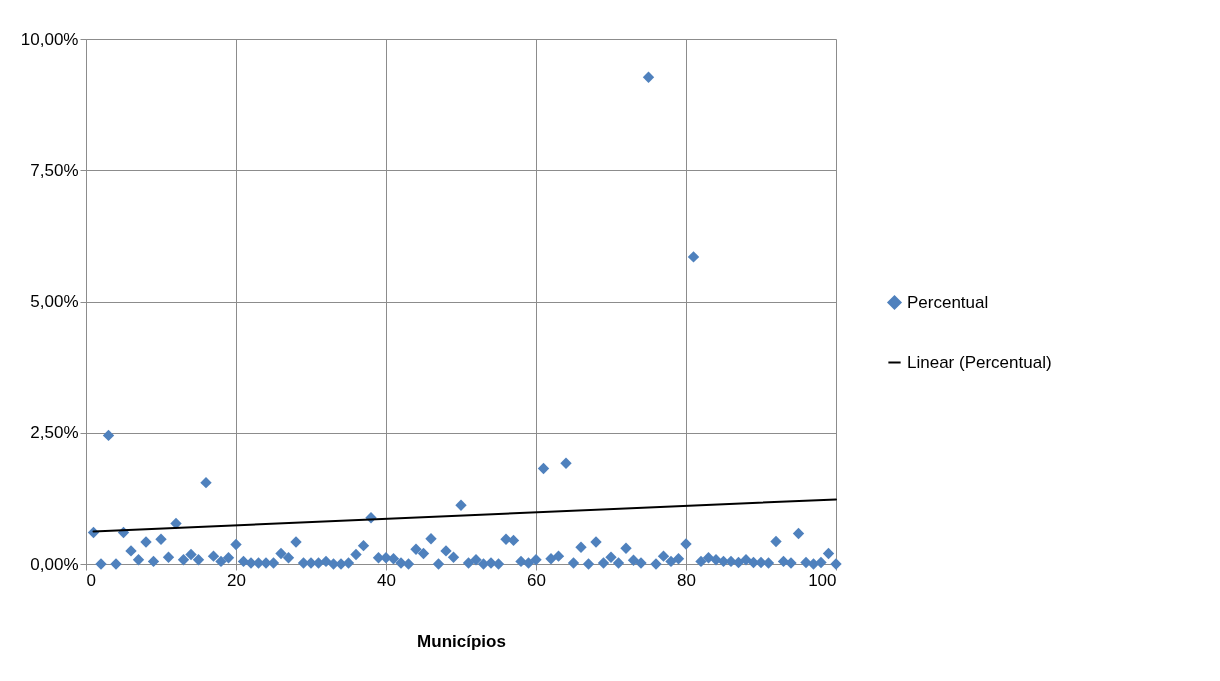 The height and width of the screenshot is (681, 1220). What do you see at coordinates (461, 641) in the screenshot?
I see `x-axis-title: Municípios` at bounding box center [461, 641].